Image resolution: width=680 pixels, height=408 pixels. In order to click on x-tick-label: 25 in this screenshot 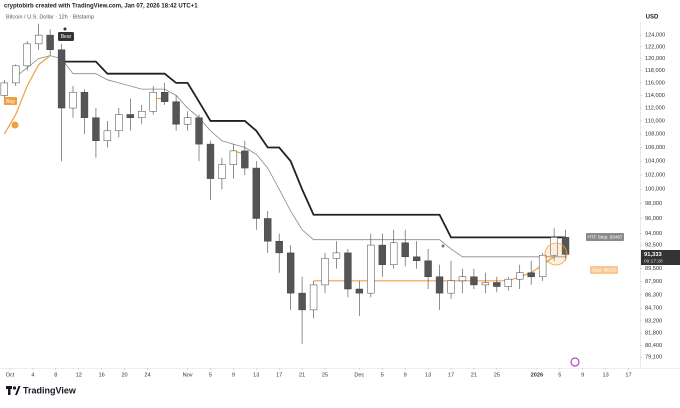, I will do `click(325, 375)`.